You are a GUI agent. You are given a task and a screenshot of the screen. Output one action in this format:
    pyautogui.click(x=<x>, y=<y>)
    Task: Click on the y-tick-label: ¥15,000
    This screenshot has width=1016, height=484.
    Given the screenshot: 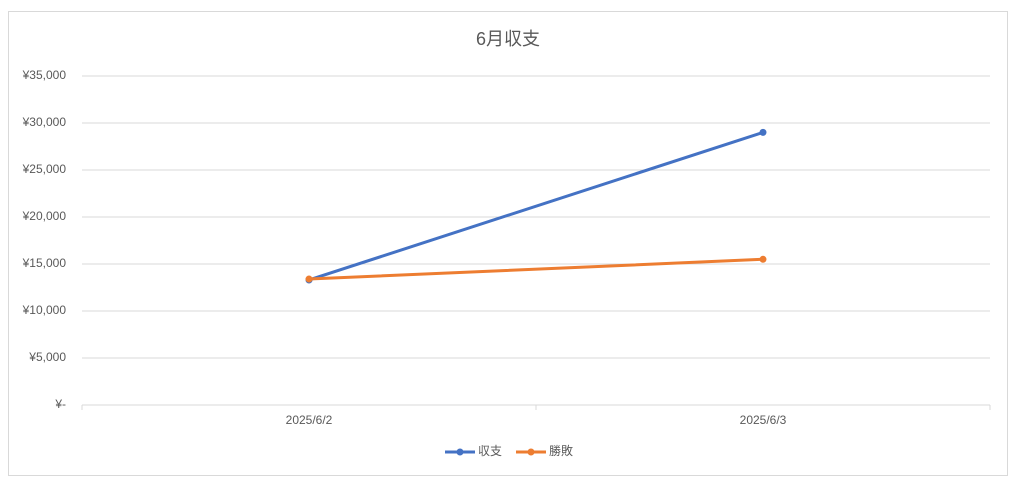 What is the action you would take?
    pyautogui.click(x=44, y=263)
    